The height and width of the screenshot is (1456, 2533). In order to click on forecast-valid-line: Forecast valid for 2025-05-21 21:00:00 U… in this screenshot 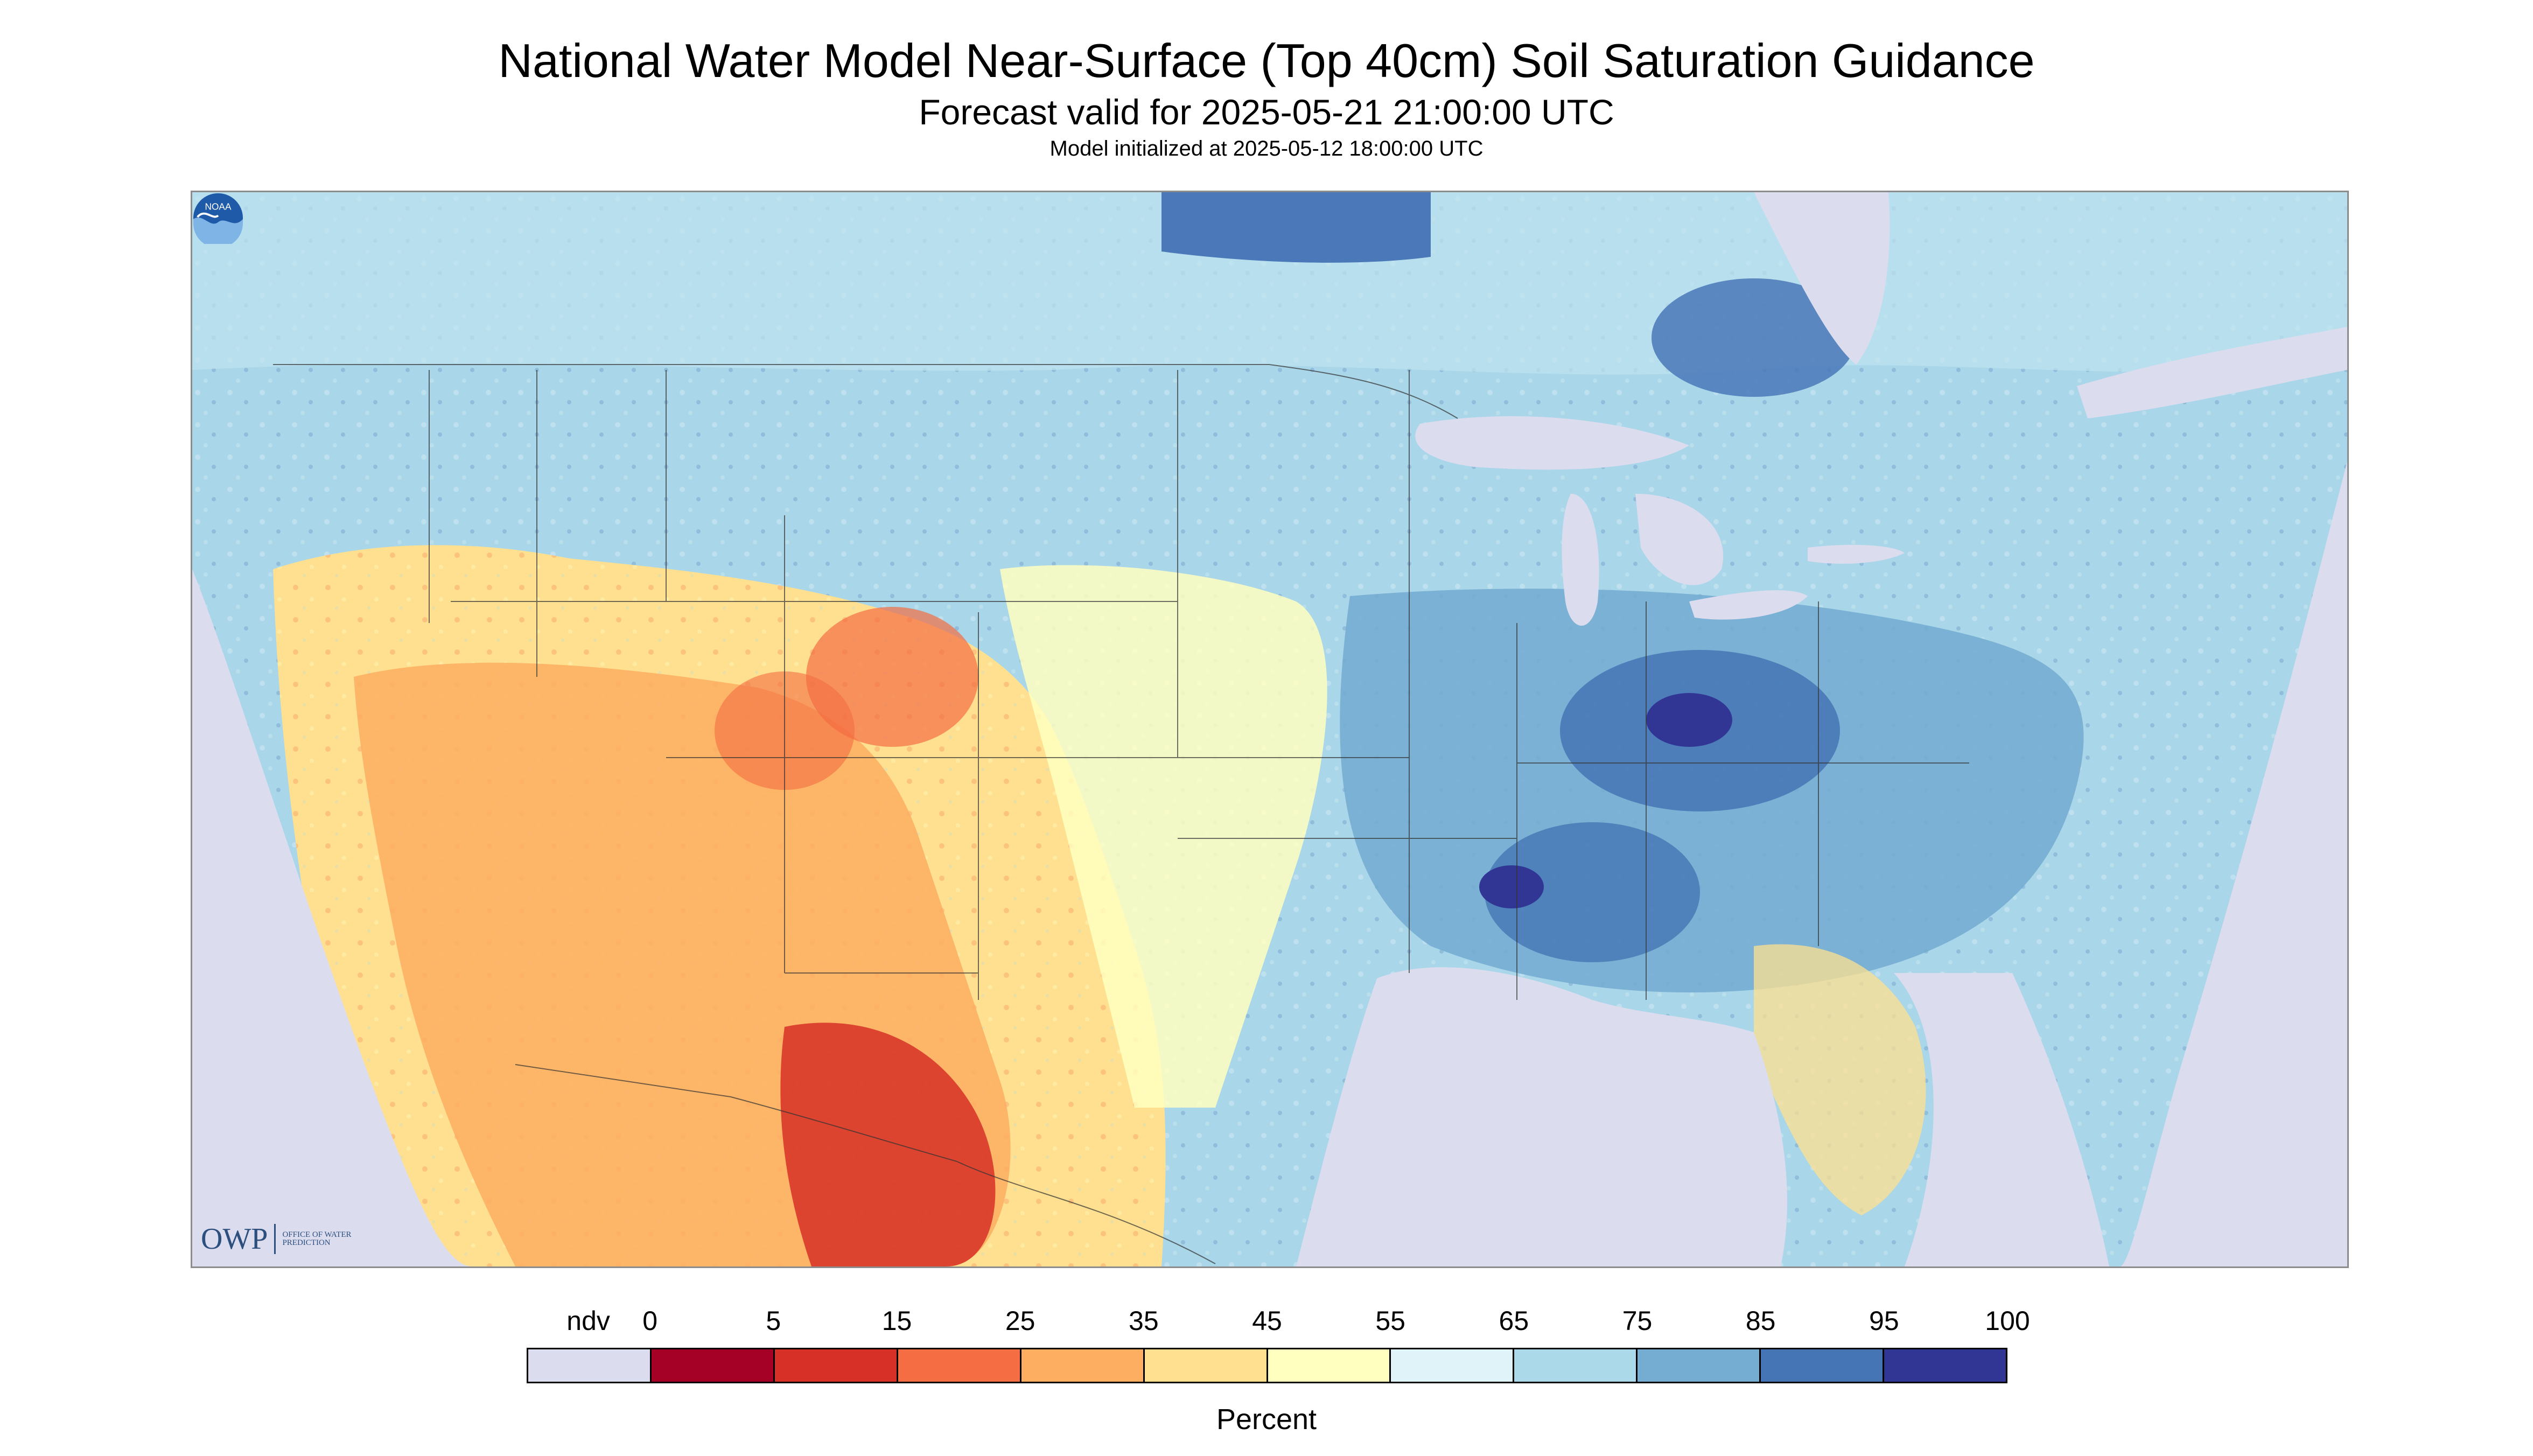, I will do `click(1266, 112)`.